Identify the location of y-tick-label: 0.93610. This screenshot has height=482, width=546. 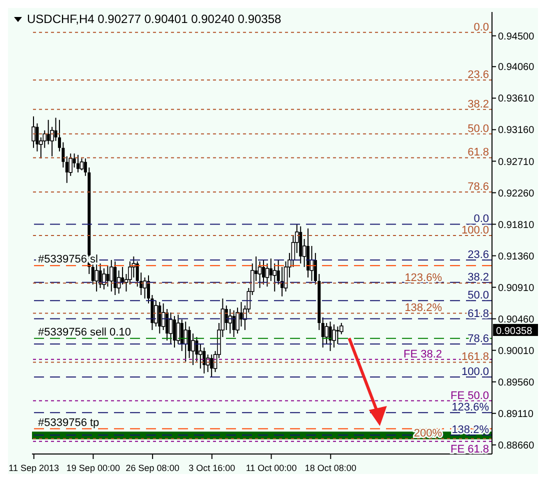
(516, 99).